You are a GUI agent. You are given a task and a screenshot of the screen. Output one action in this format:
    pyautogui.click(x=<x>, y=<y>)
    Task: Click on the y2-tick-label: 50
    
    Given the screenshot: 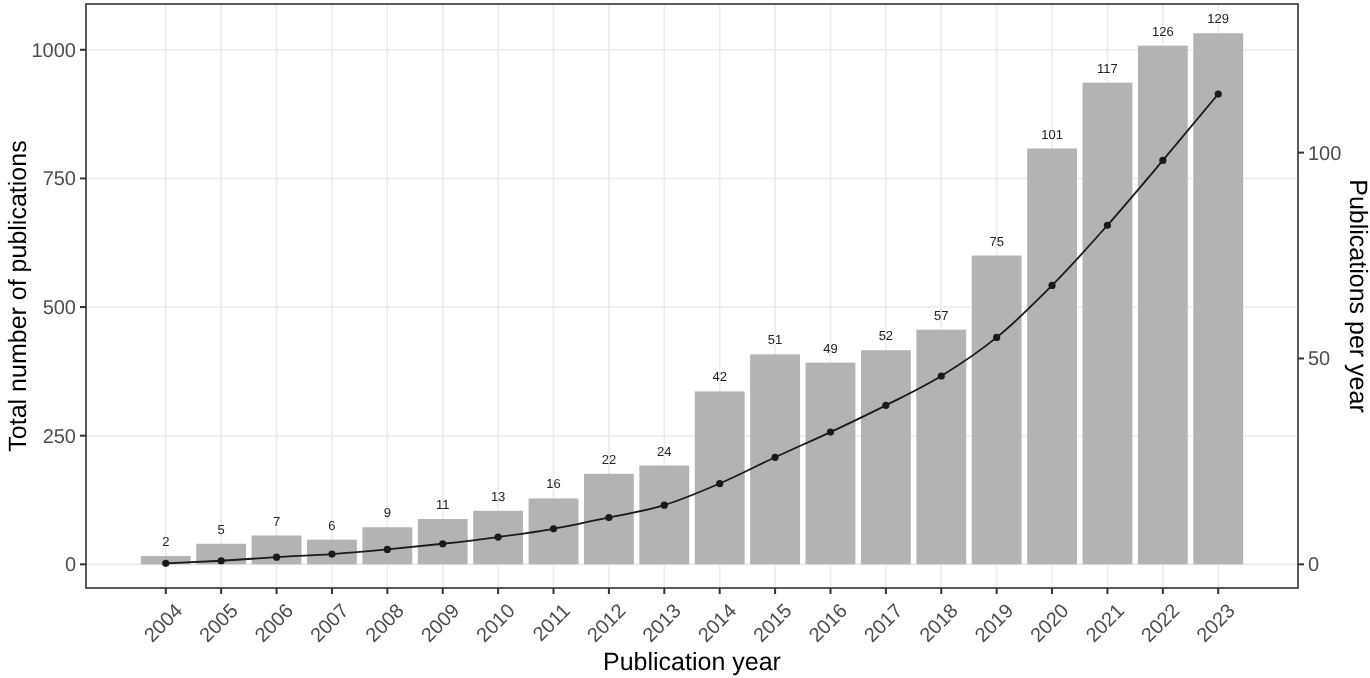 What is the action you would take?
    pyautogui.click(x=1320, y=360)
    